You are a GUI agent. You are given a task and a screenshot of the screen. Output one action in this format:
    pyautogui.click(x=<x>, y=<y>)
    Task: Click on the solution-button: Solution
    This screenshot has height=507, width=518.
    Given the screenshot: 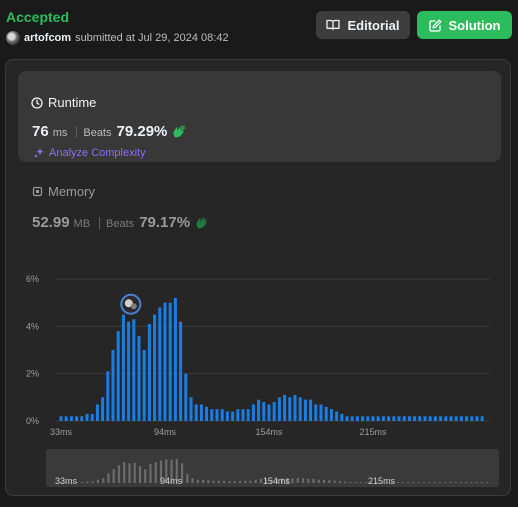 What is the action you would take?
    pyautogui.click(x=464, y=25)
    